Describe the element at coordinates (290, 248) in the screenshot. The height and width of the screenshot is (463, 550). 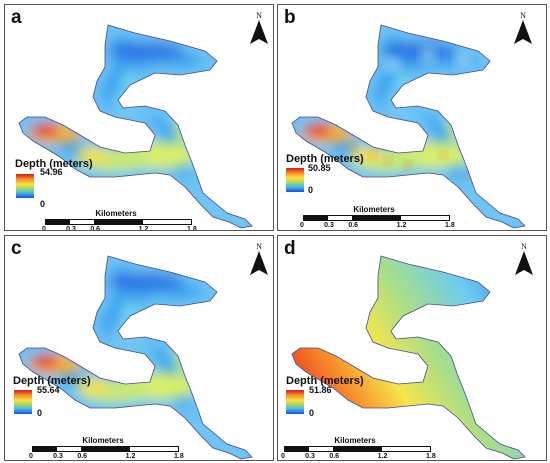
I see `panel-label: d` at that location.